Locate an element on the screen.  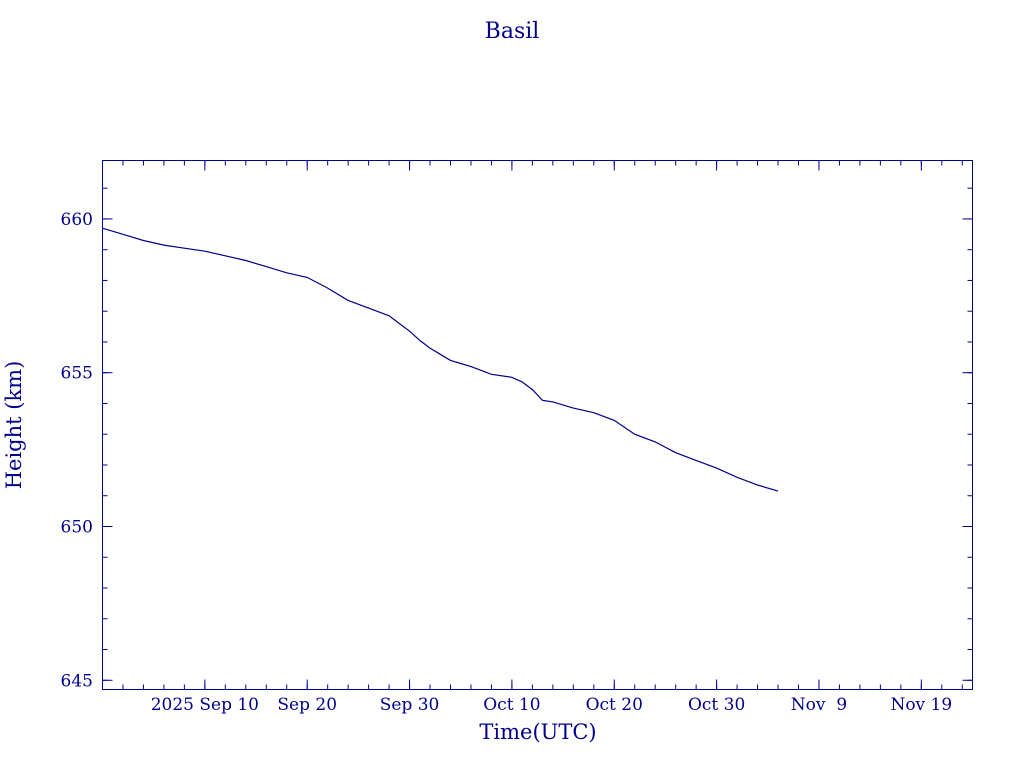
x-tick-label: Sep 20 is located at coordinates (307, 705).